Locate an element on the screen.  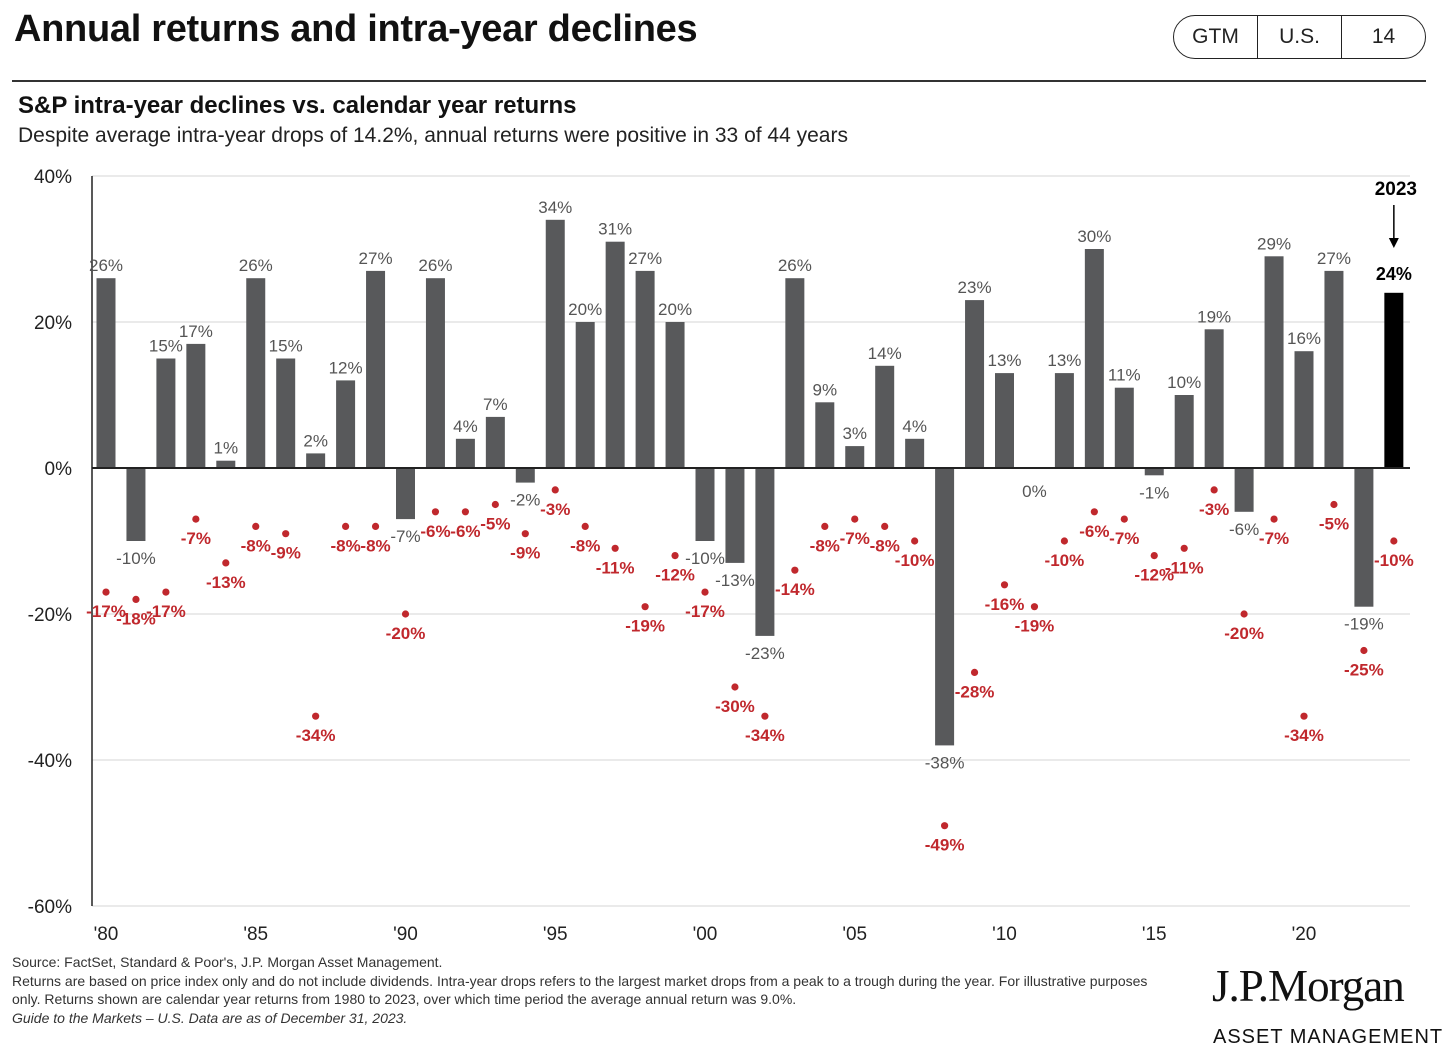
annual-return-label: 17% is located at coordinates (196, 331).